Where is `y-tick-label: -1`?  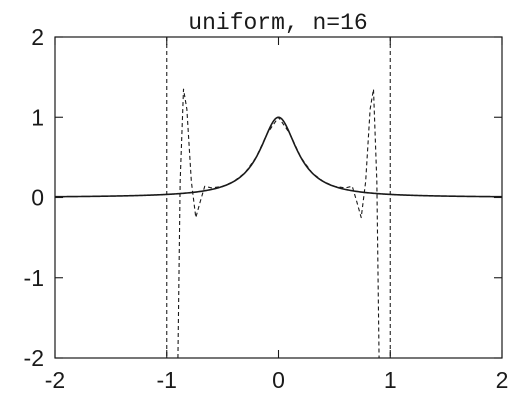 y-tick-label: -1 is located at coordinates (34, 278).